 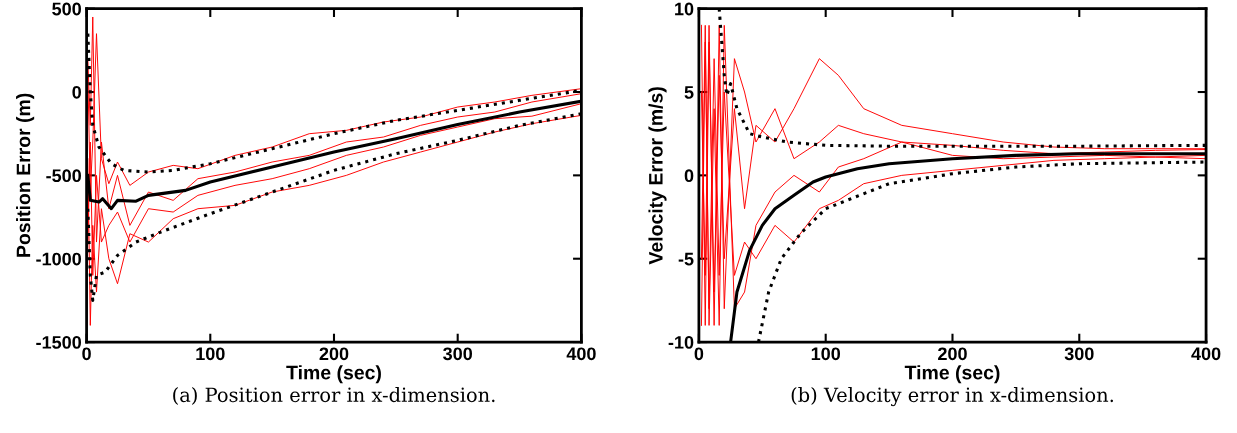 I want to click on y-tick-label: 5, so click(x=689, y=92).